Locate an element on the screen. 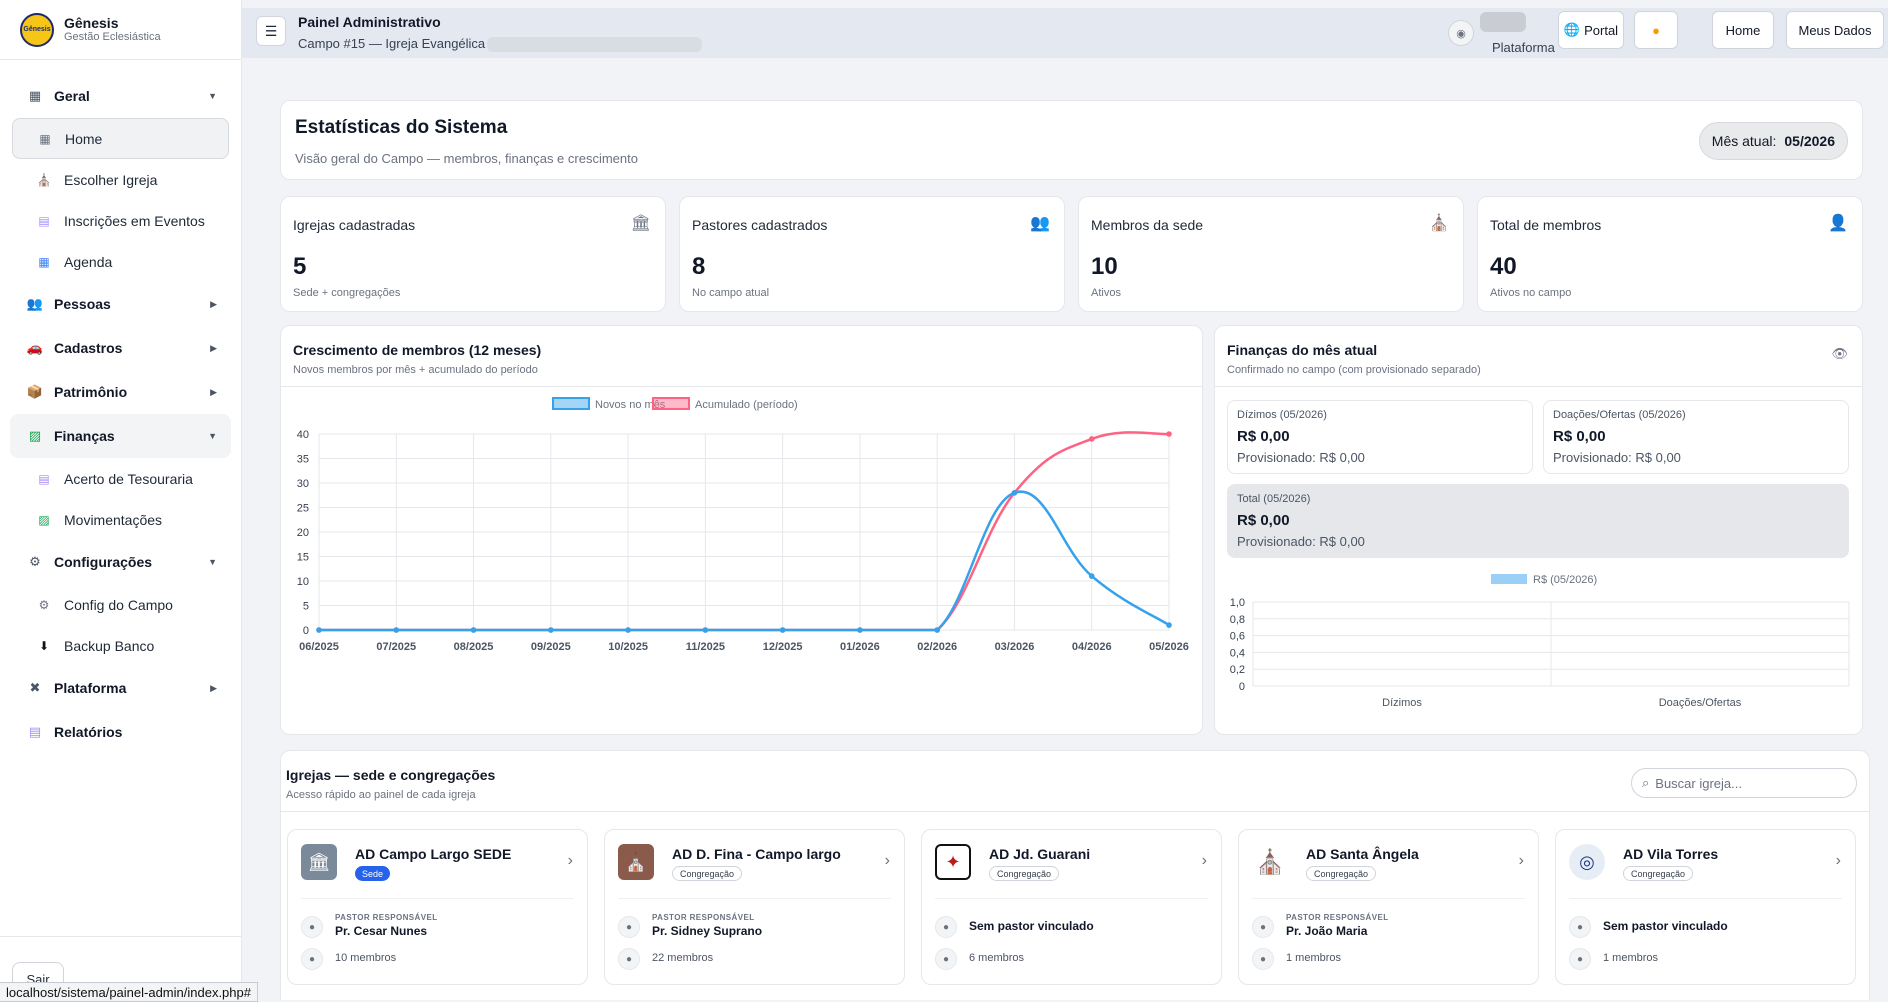  sidebar-item-label: Escolher Igreja is located at coordinates (111, 179).